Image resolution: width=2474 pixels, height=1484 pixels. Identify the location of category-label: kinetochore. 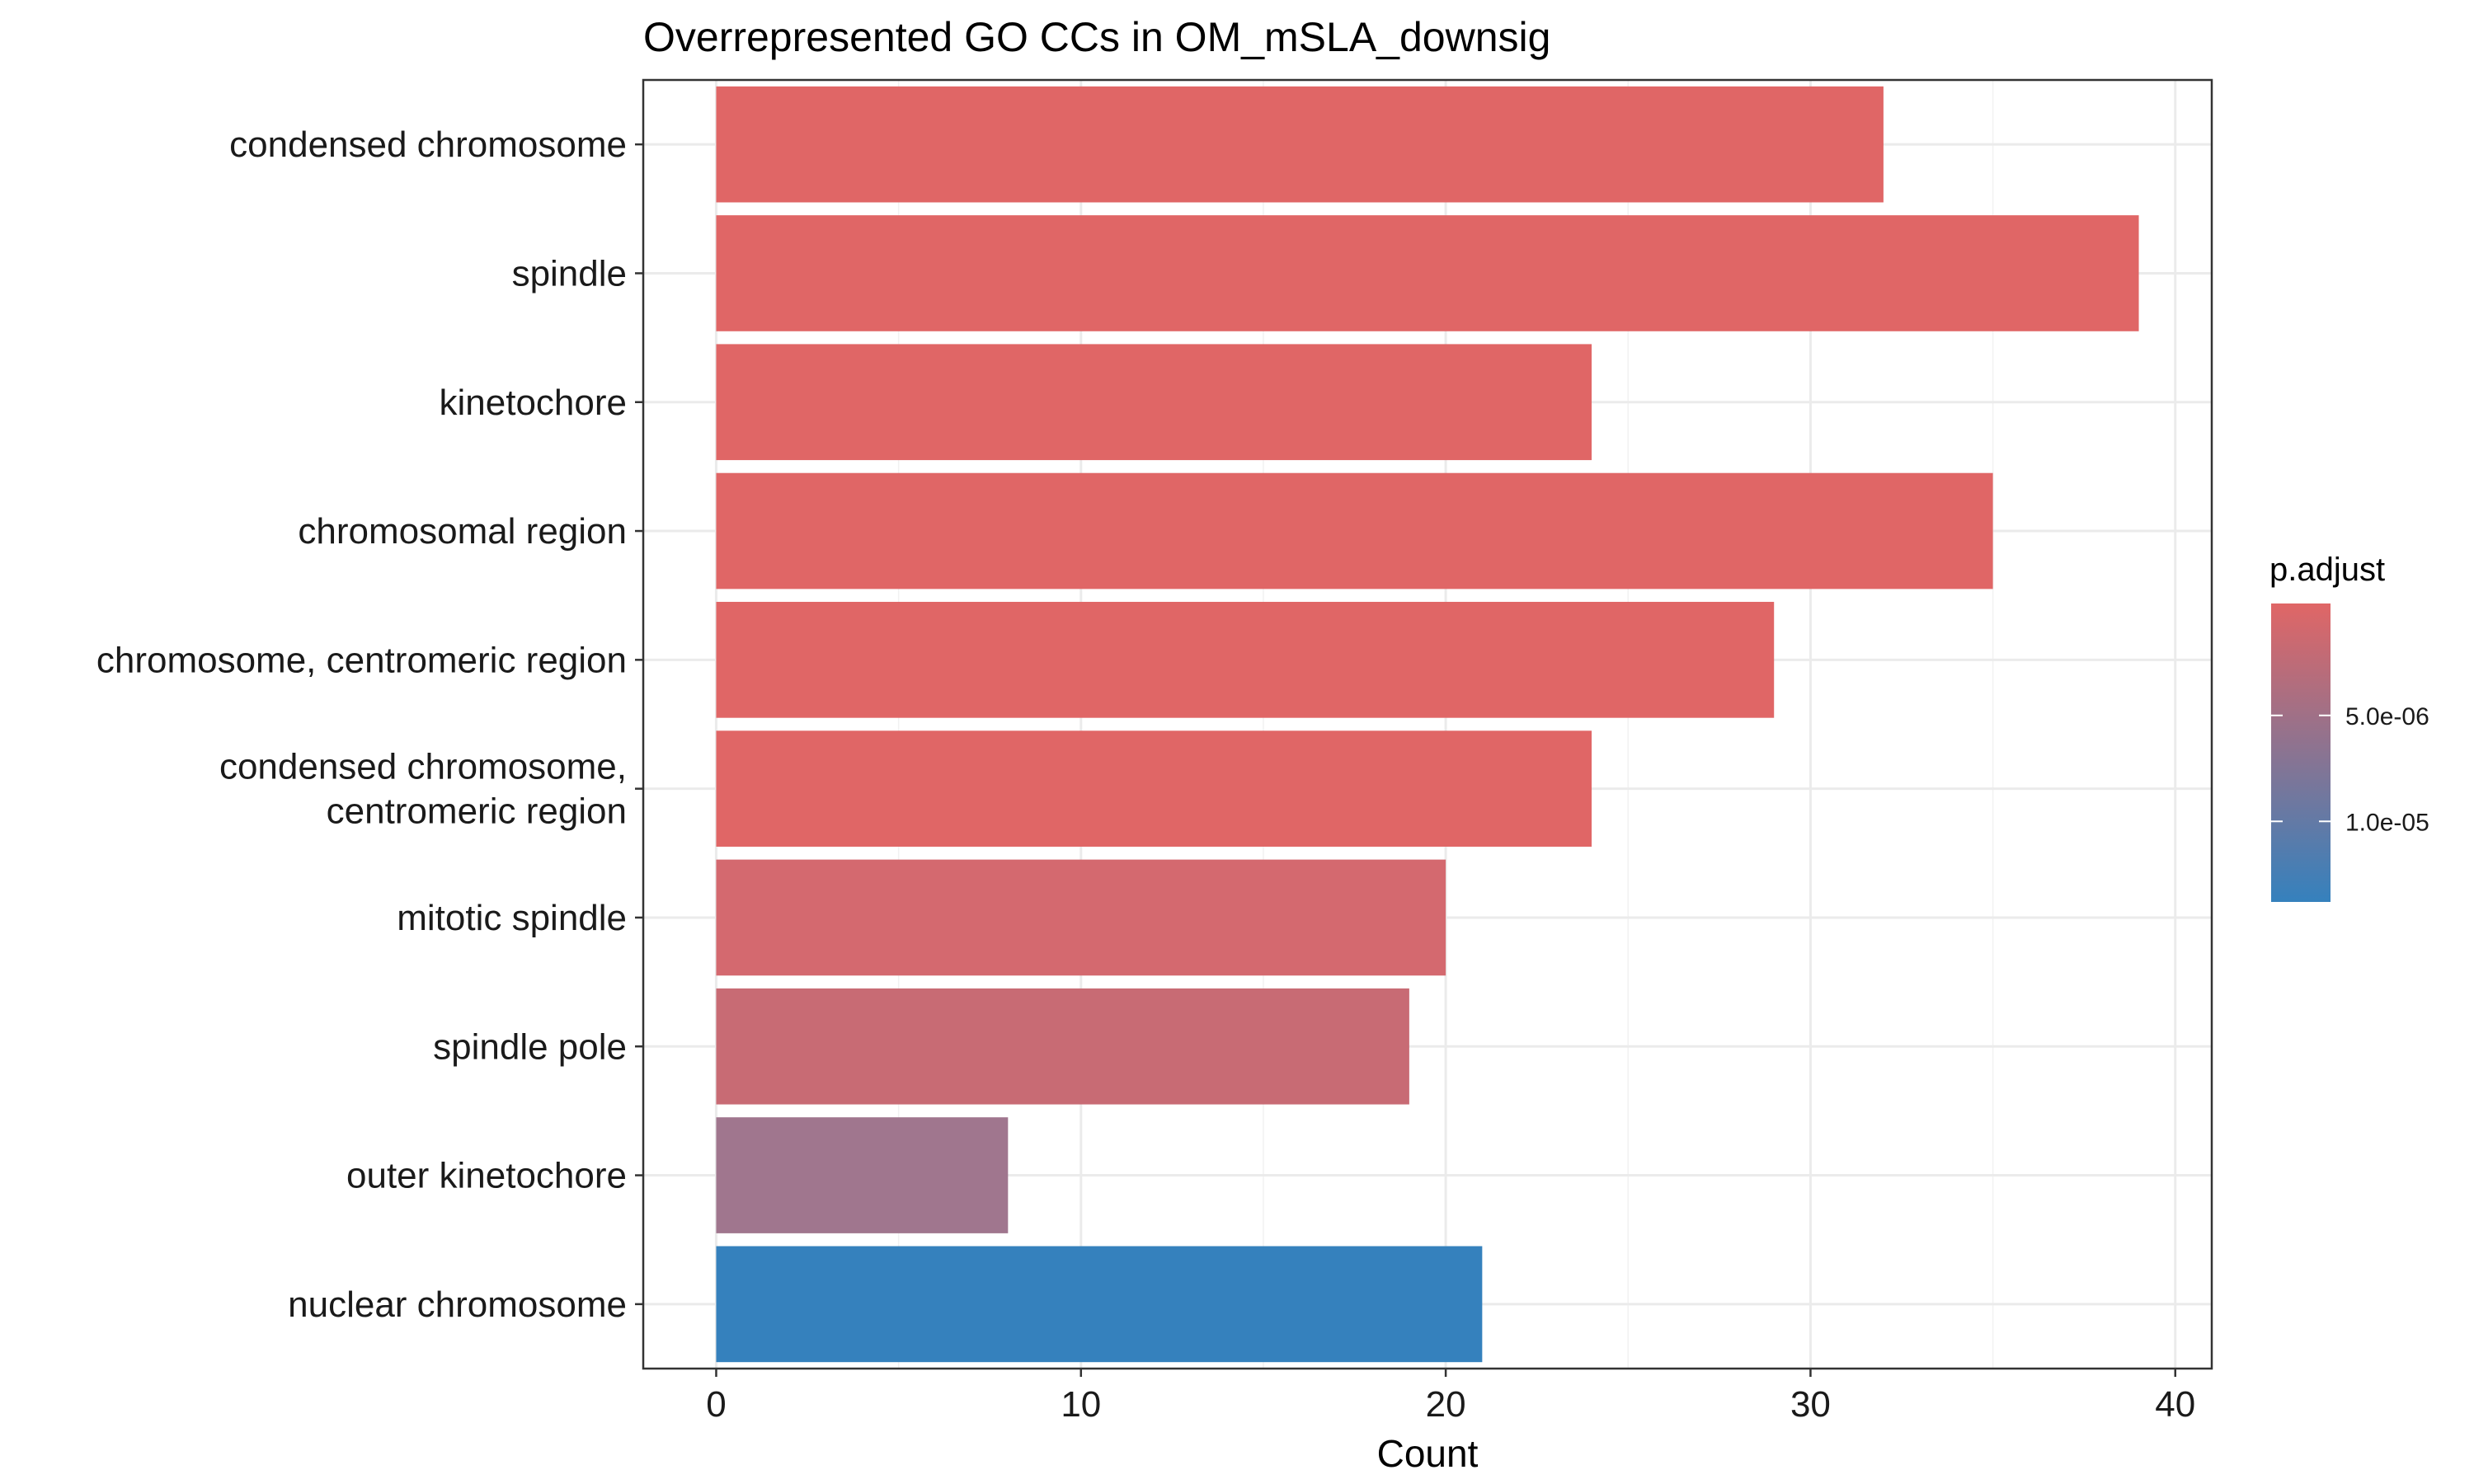
(533, 403).